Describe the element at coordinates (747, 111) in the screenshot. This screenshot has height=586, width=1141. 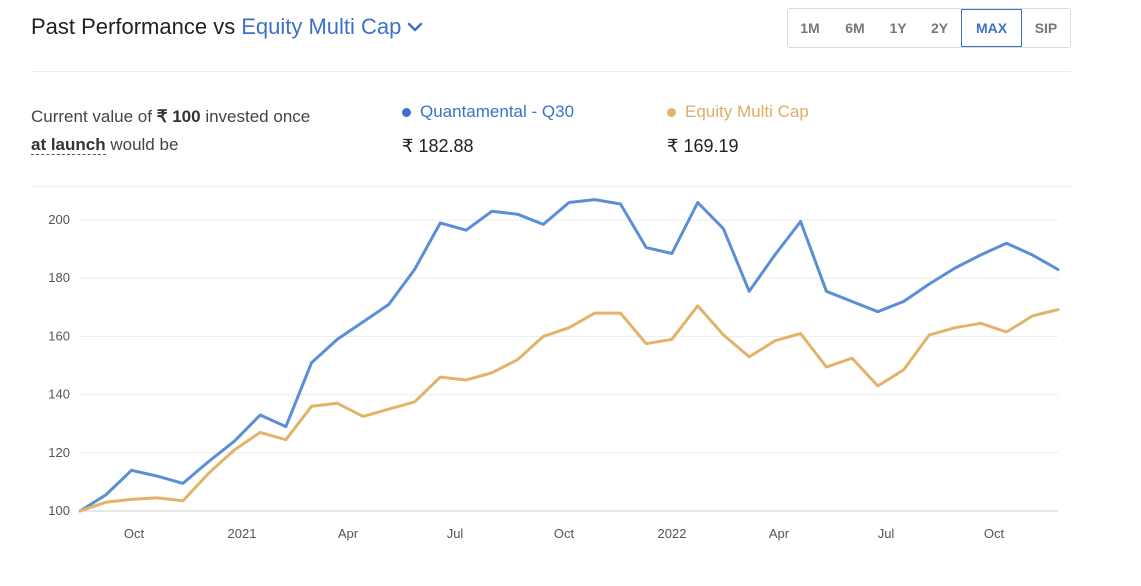
I see `legend-category-label: Equity Multi Cap` at that location.